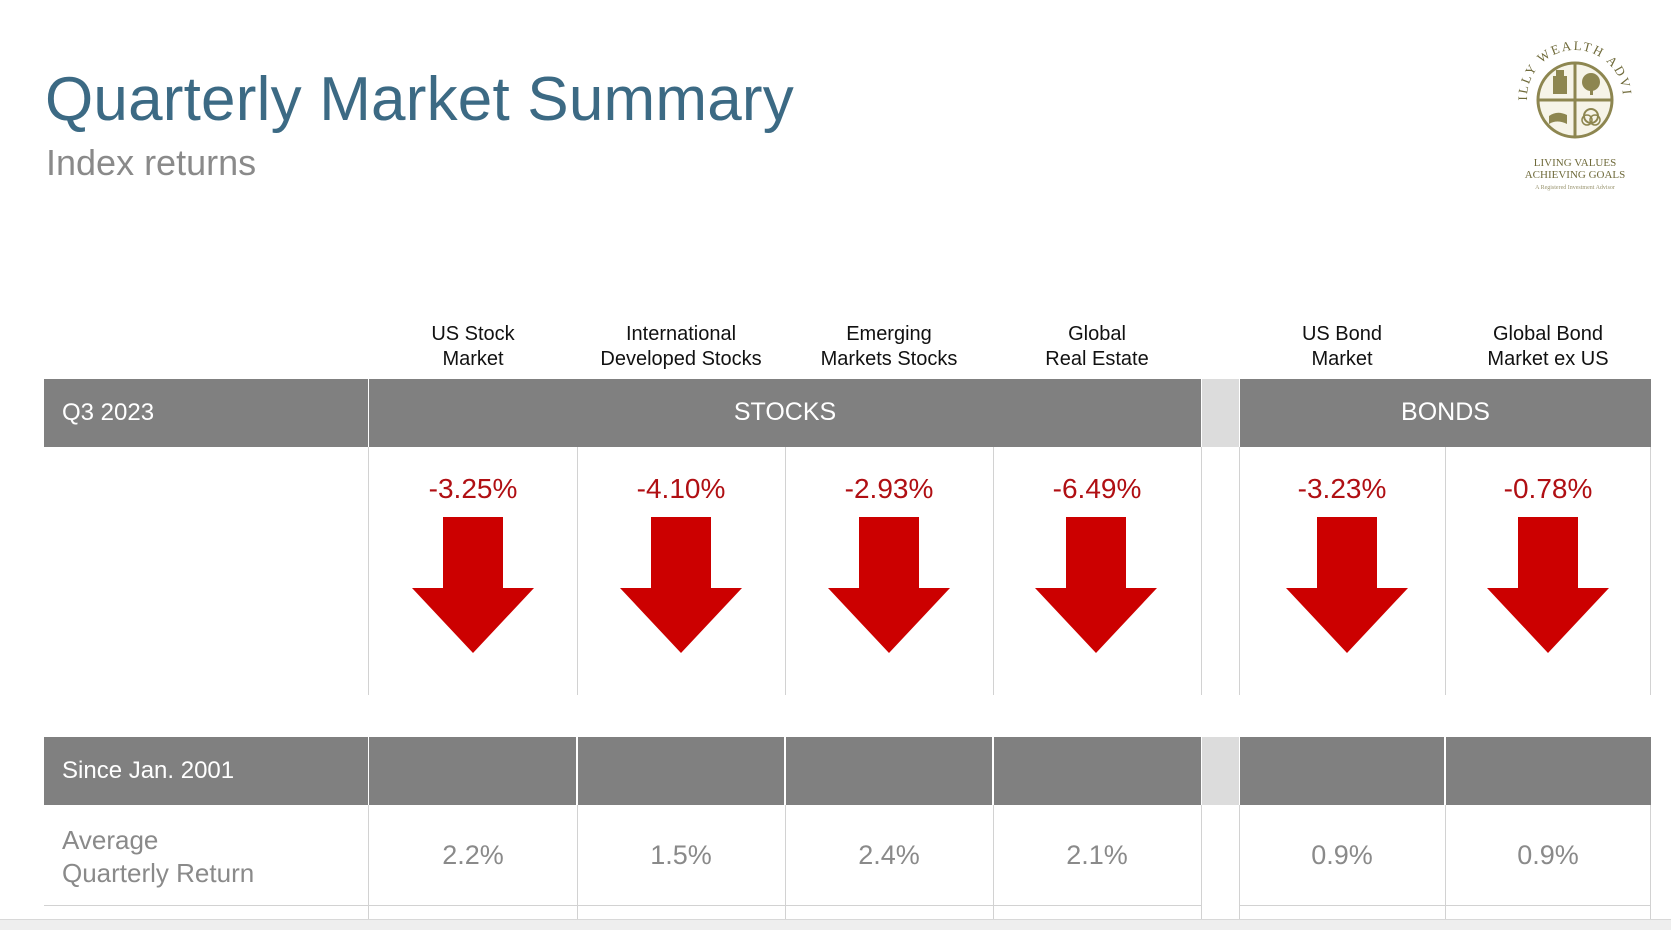  What do you see at coordinates (151, 162) in the screenshot?
I see `page-subtitle: Index returns` at bounding box center [151, 162].